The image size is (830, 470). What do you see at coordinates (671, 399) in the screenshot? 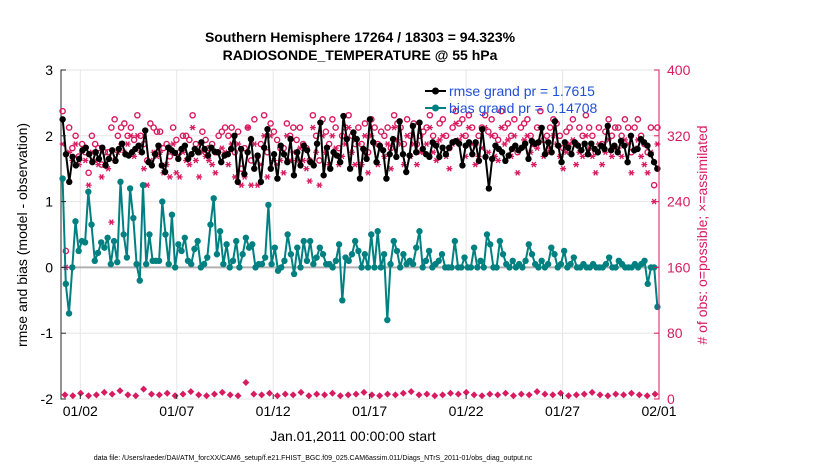
I see `y-right-tick-label: 0` at bounding box center [671, 399].